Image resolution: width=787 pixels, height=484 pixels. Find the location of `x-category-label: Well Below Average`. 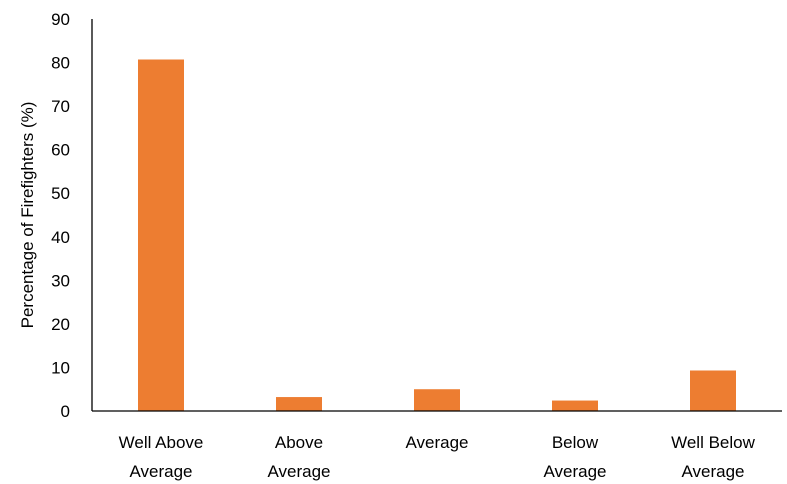

x-category-label: Well Below Average is located at coordinates (713, 457).